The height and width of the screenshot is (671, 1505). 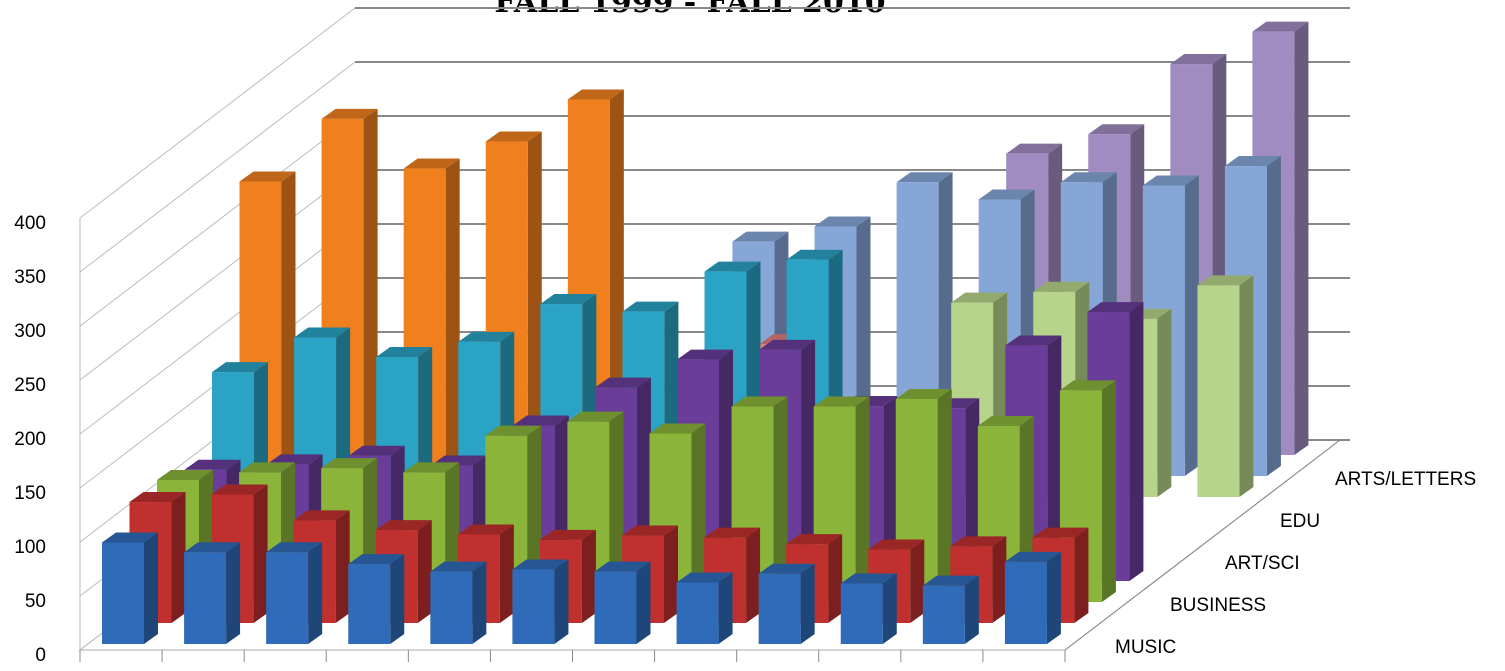 I want to click on y-tick-label: 150, so click(x=30, y=493).